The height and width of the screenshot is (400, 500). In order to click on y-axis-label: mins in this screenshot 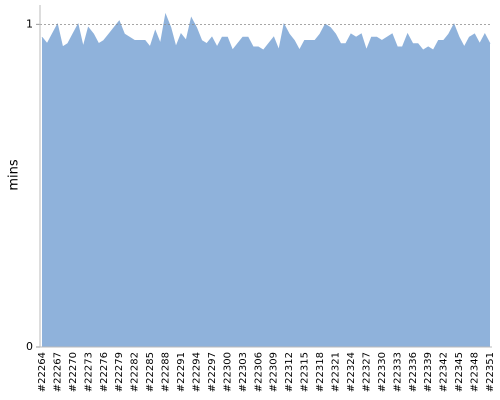, I will do `click(14, 175)`.